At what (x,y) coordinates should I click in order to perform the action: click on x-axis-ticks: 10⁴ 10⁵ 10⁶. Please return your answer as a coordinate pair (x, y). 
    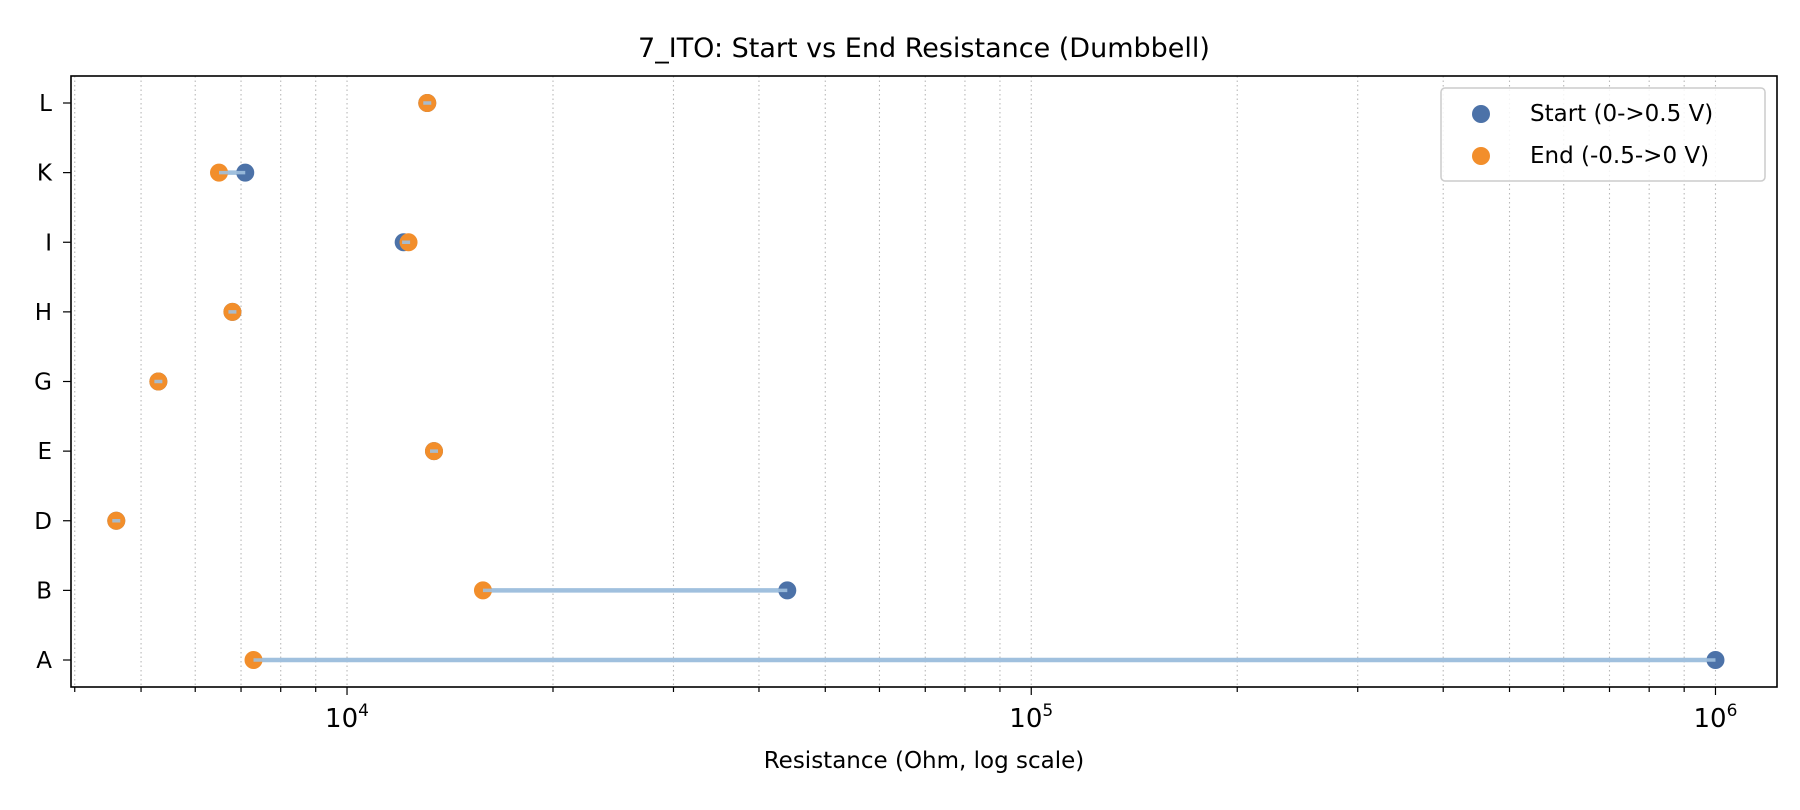
    Looking at the image, I should click on (1031, 717).